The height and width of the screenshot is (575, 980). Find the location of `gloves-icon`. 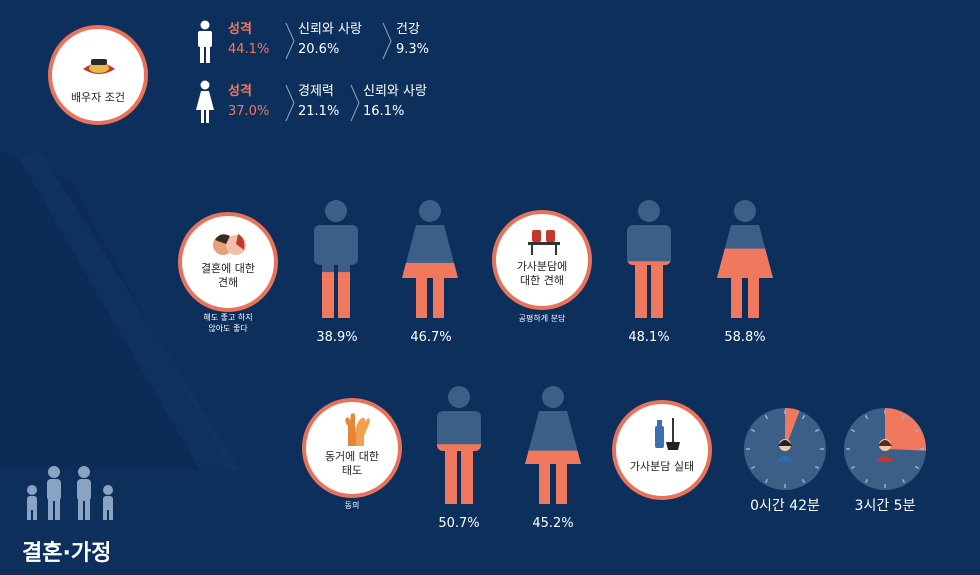

gloves-icon is located at coordinates (357, 429).